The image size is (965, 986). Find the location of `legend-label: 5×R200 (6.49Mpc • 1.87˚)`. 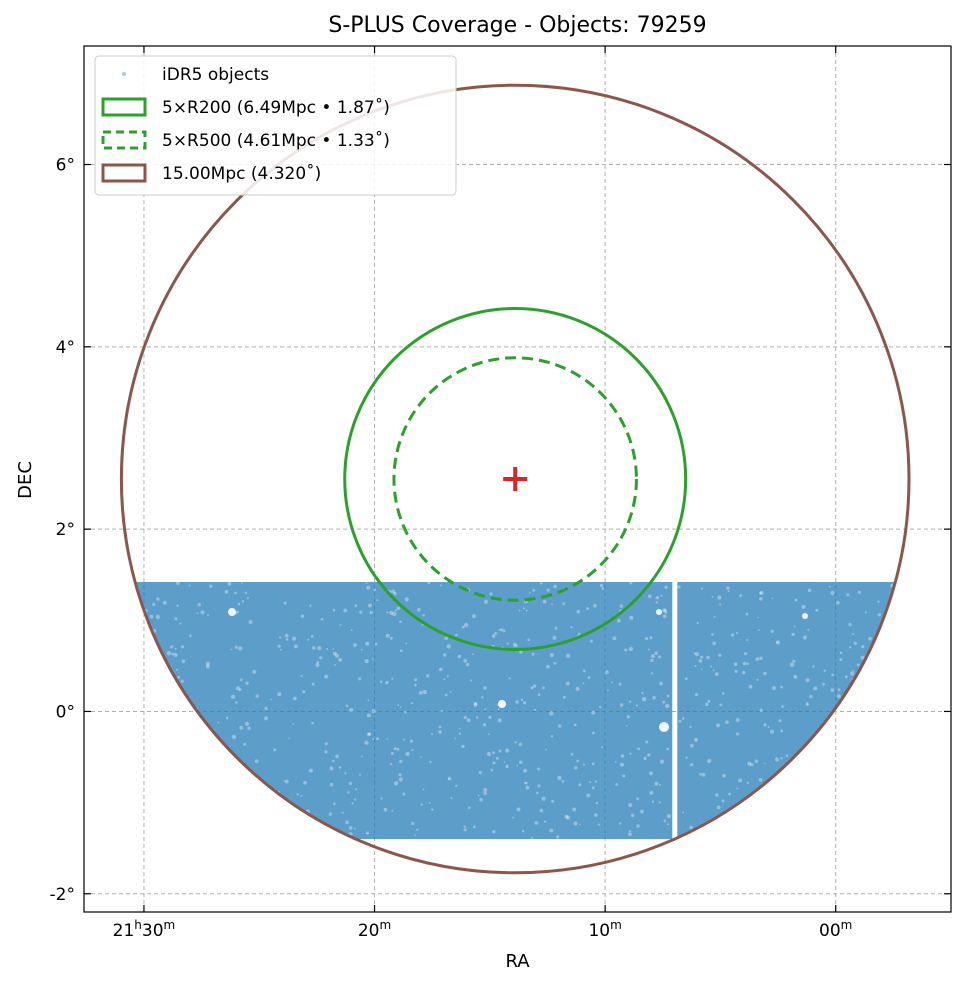

legend-label: 5×R200 (6.49Mpc • 1.87˚) is located at coordinates (276, 107).